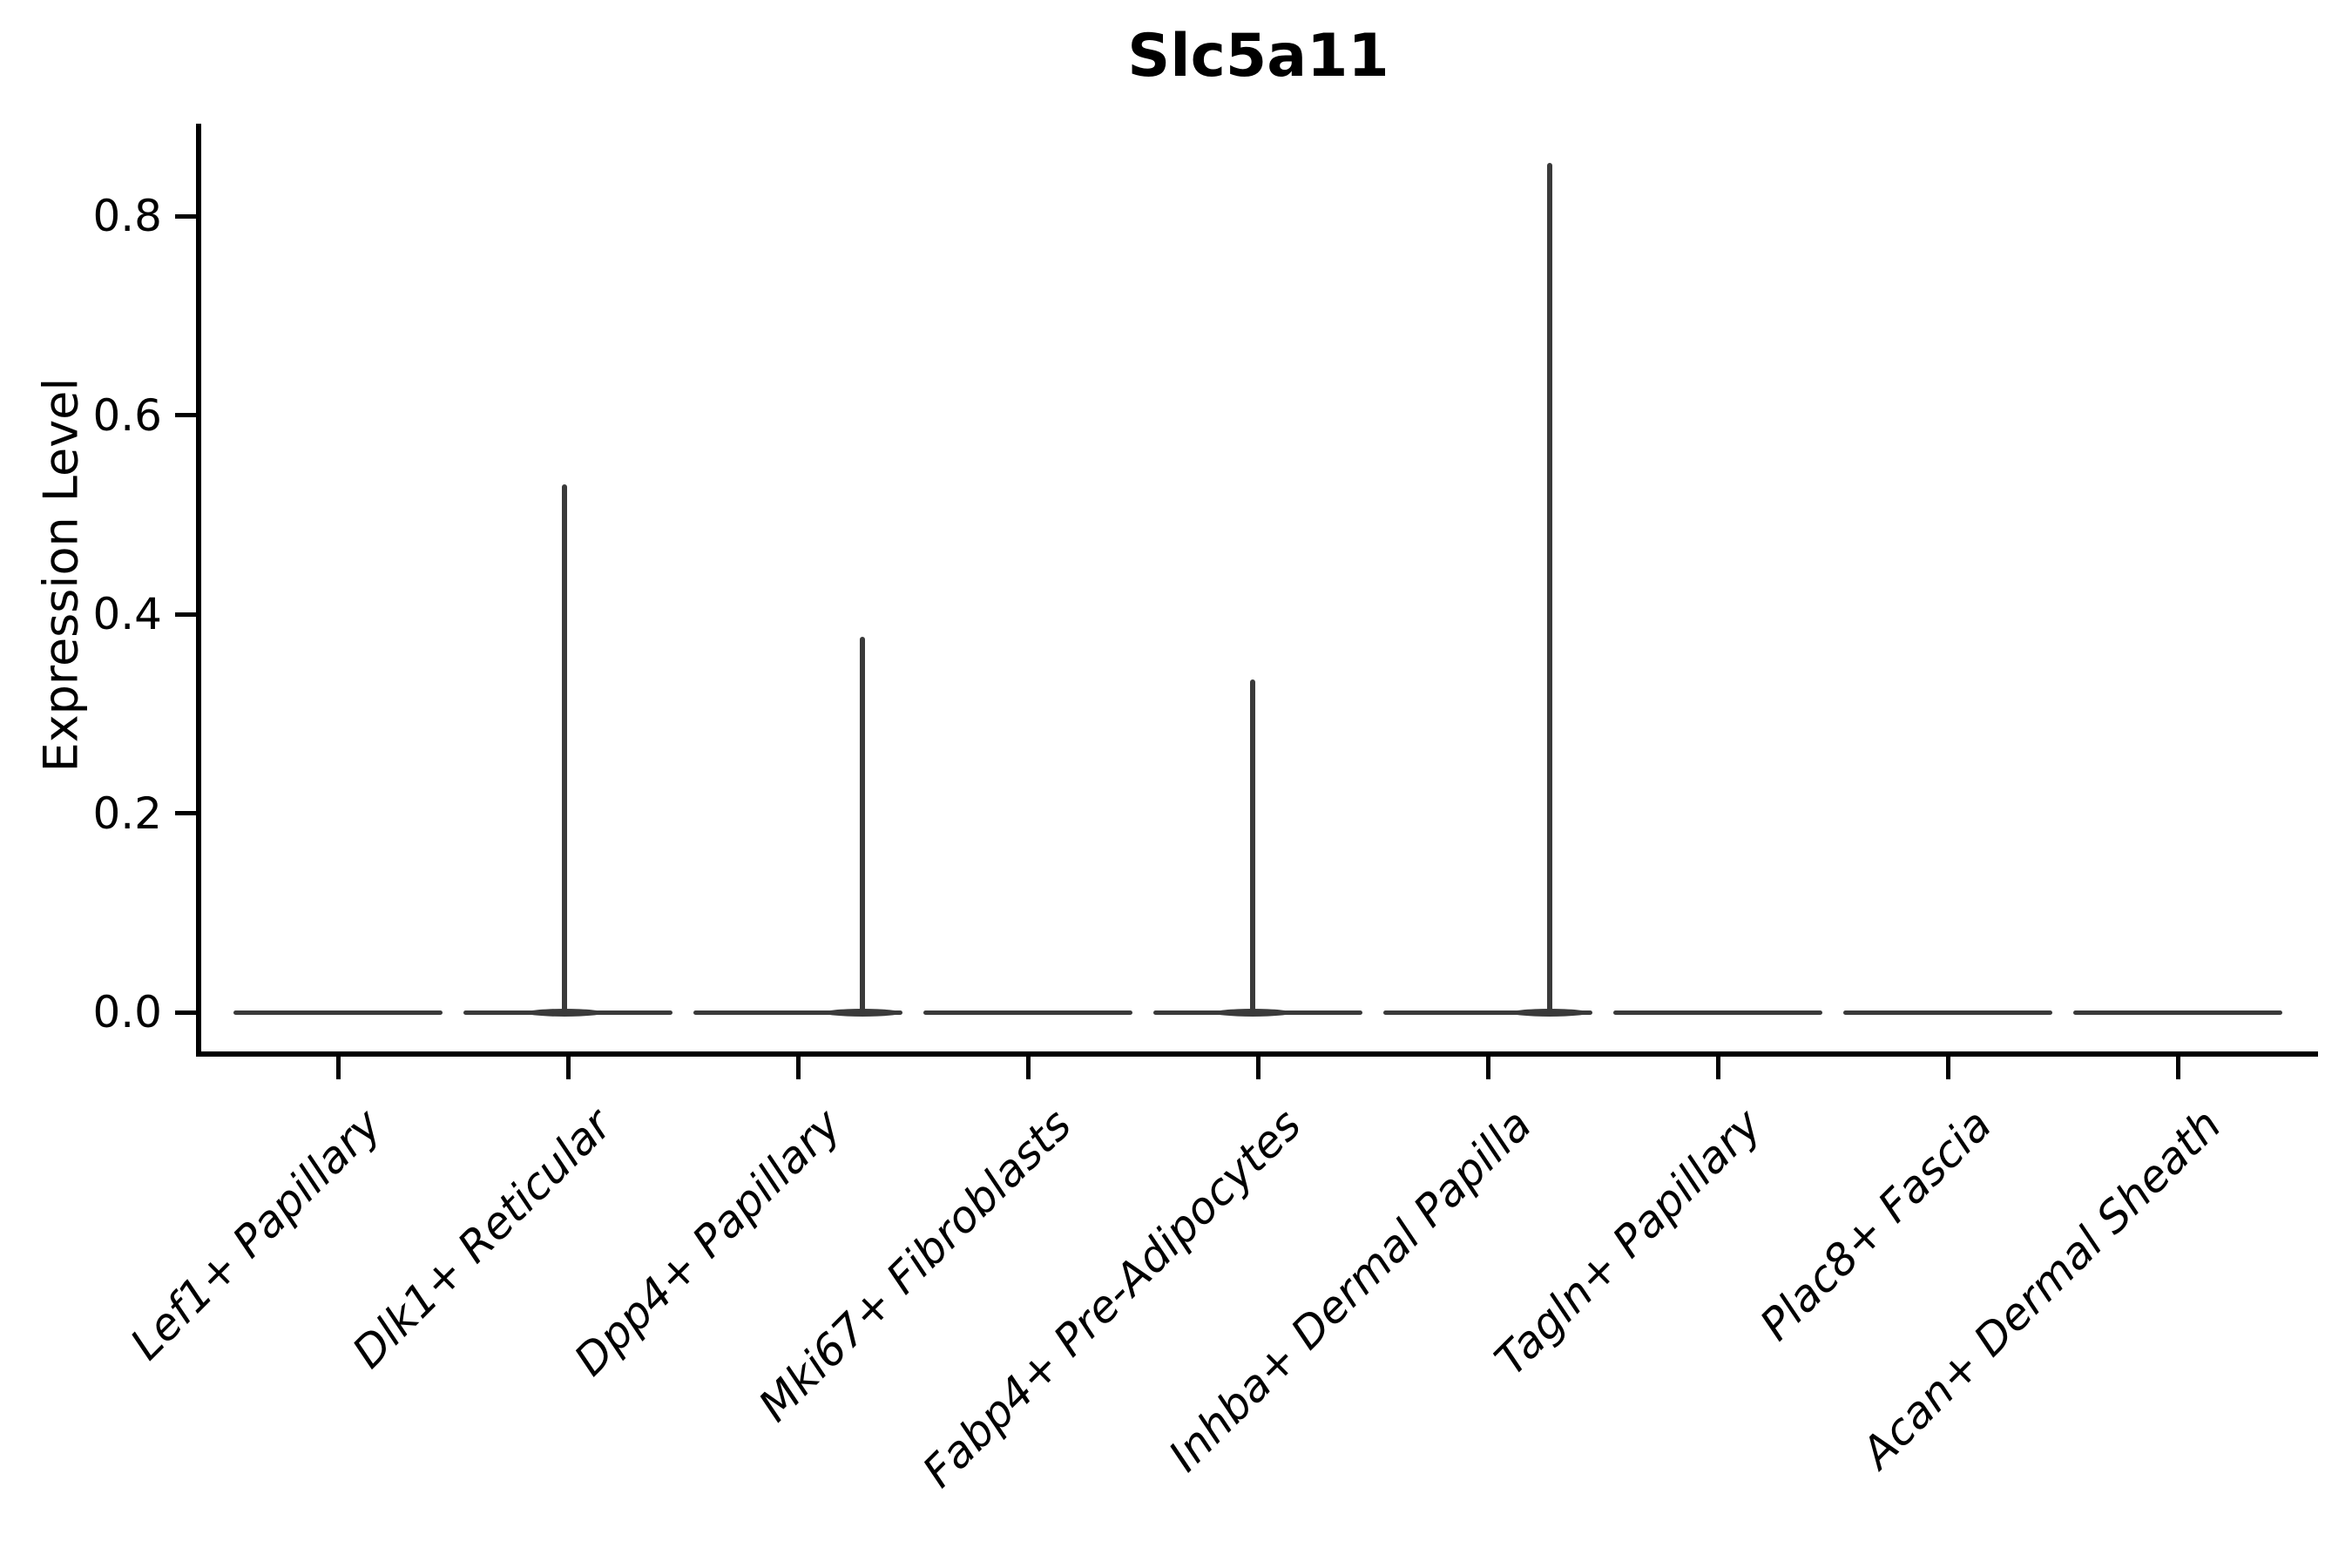 The image size is (2352, 1568). Describe the element at coordinates (1113, 1298) in the screenshot. I see `x-tick-label: Fabp4+ Pre-Adipocytes` at that location.